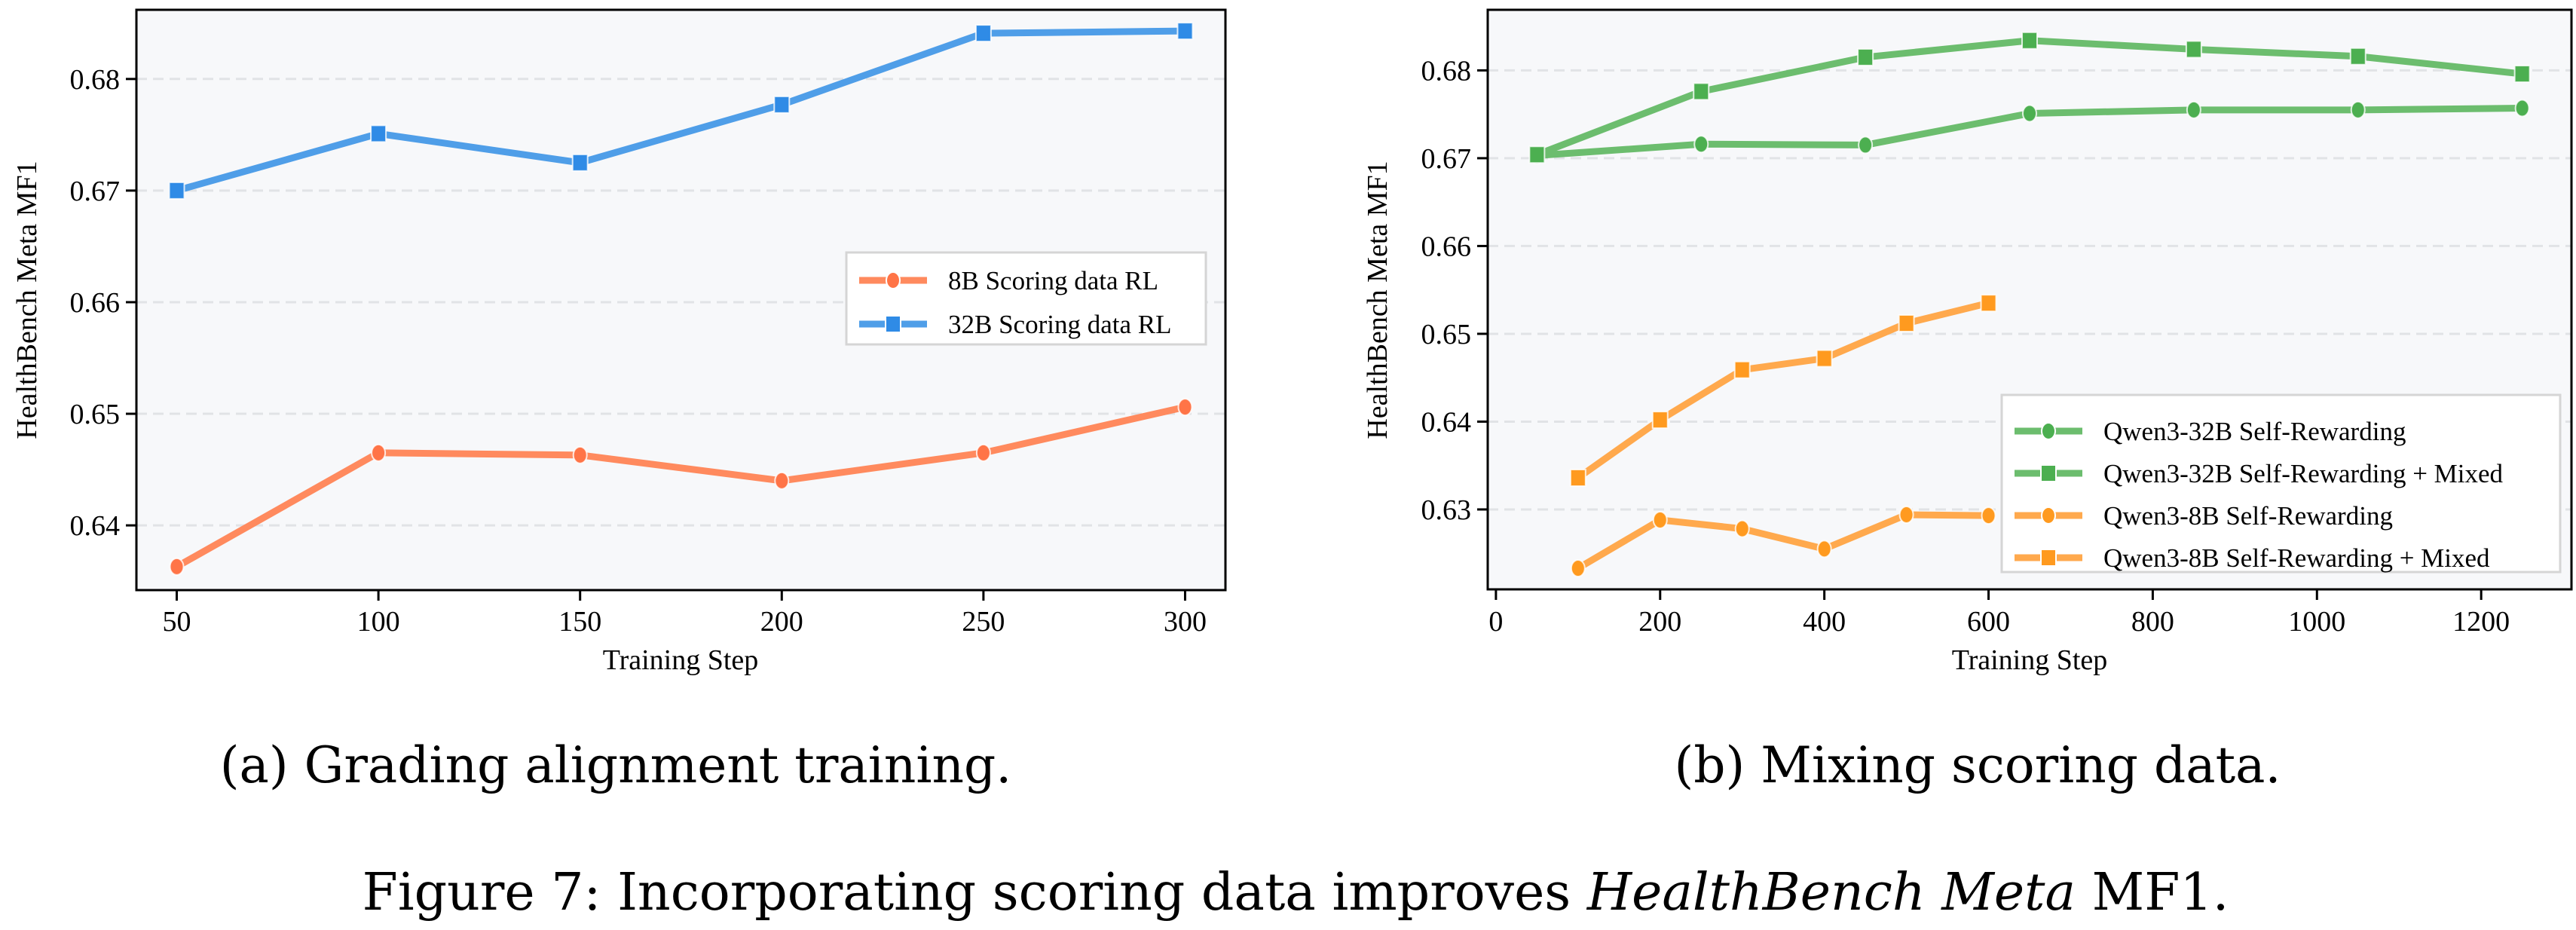  Describe the element at coordinates (2152, 622) in the screenshot. I see `x-tick-label: 800` at that location.